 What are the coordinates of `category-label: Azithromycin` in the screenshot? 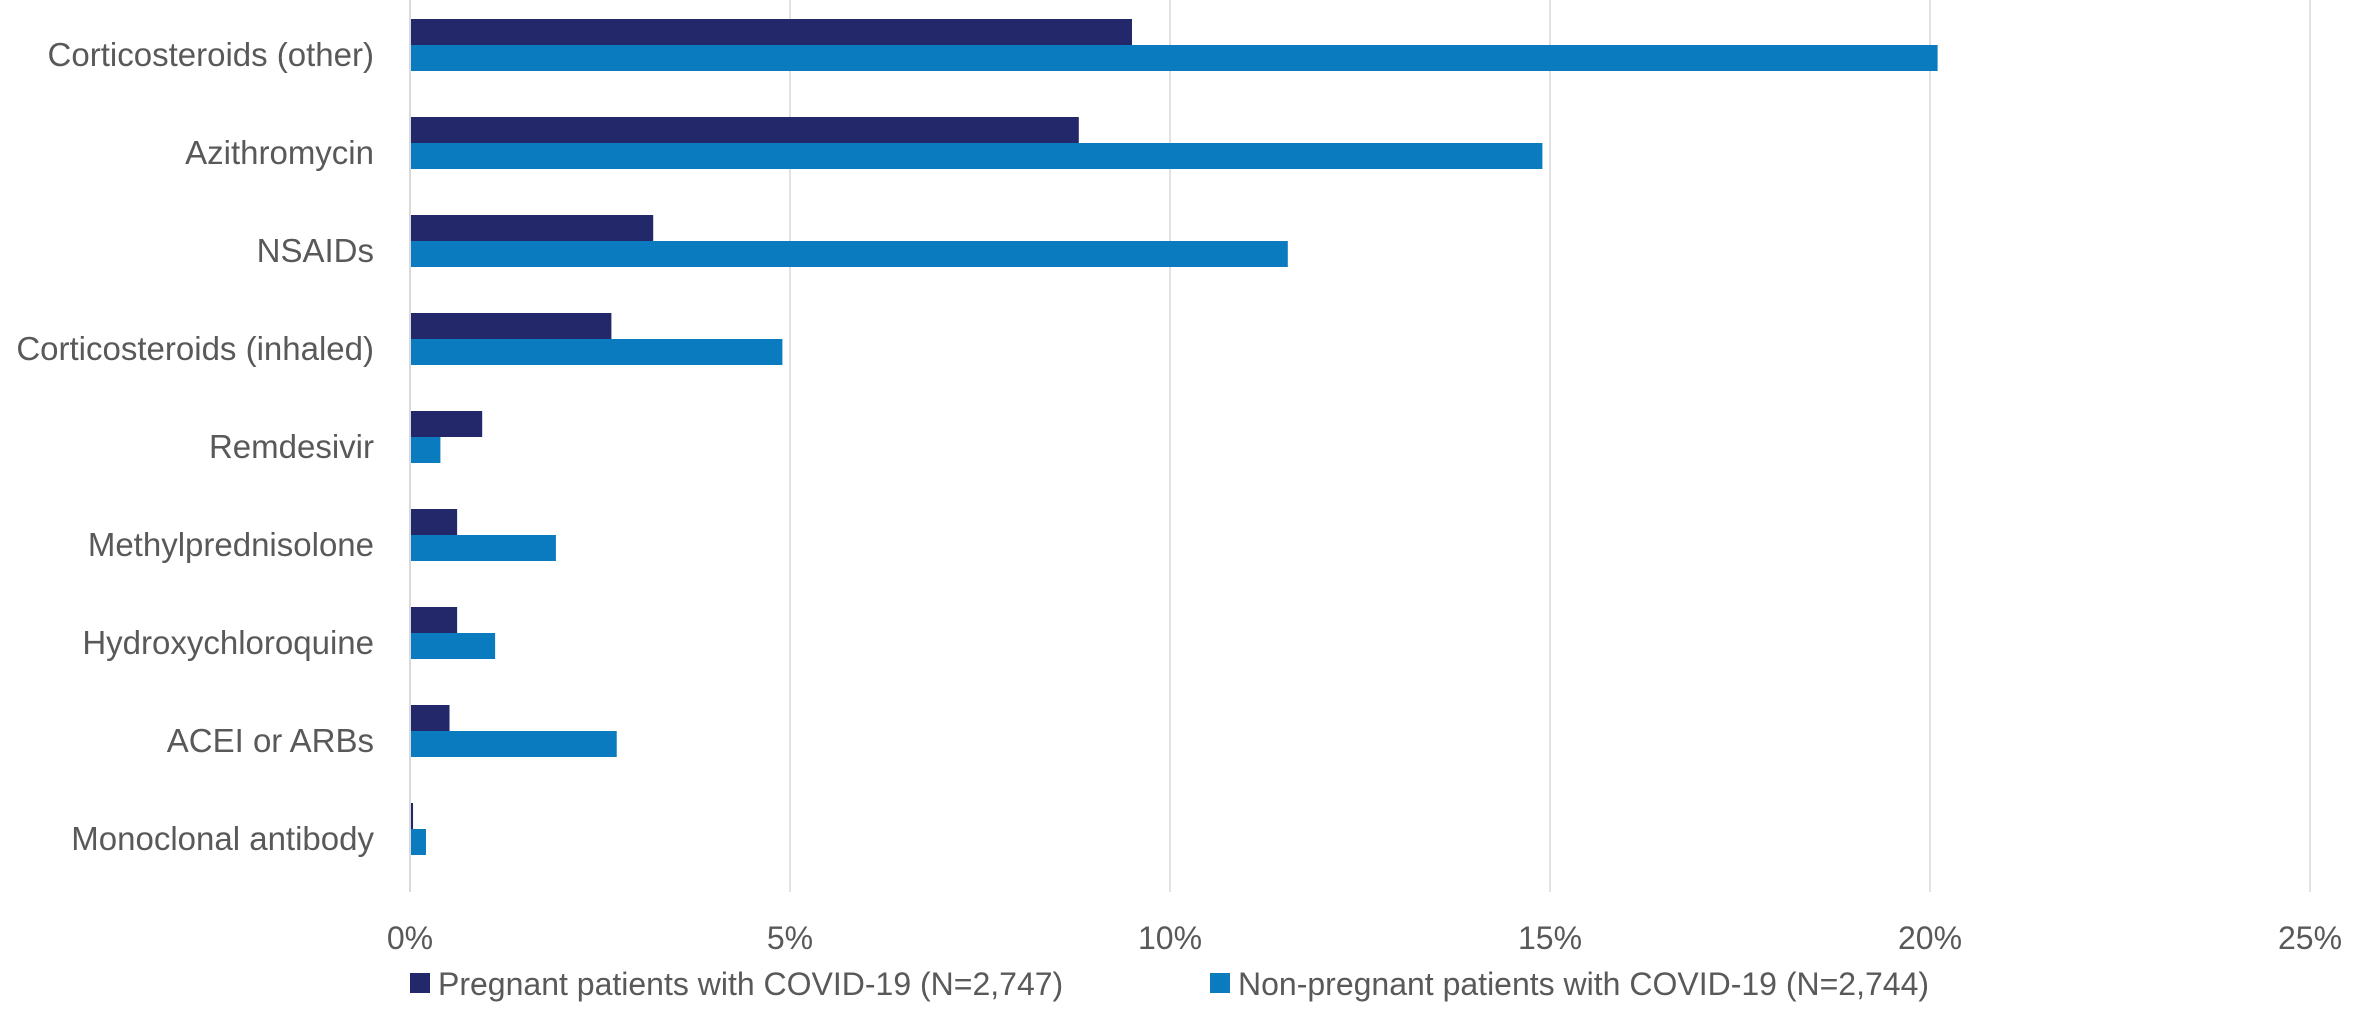 It's located at (279, 152).